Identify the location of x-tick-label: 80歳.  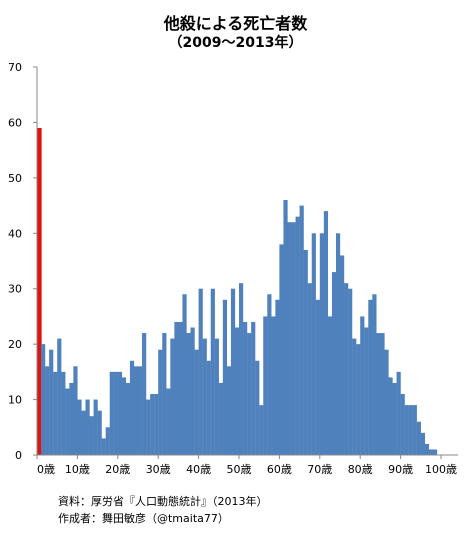
(360, 469).